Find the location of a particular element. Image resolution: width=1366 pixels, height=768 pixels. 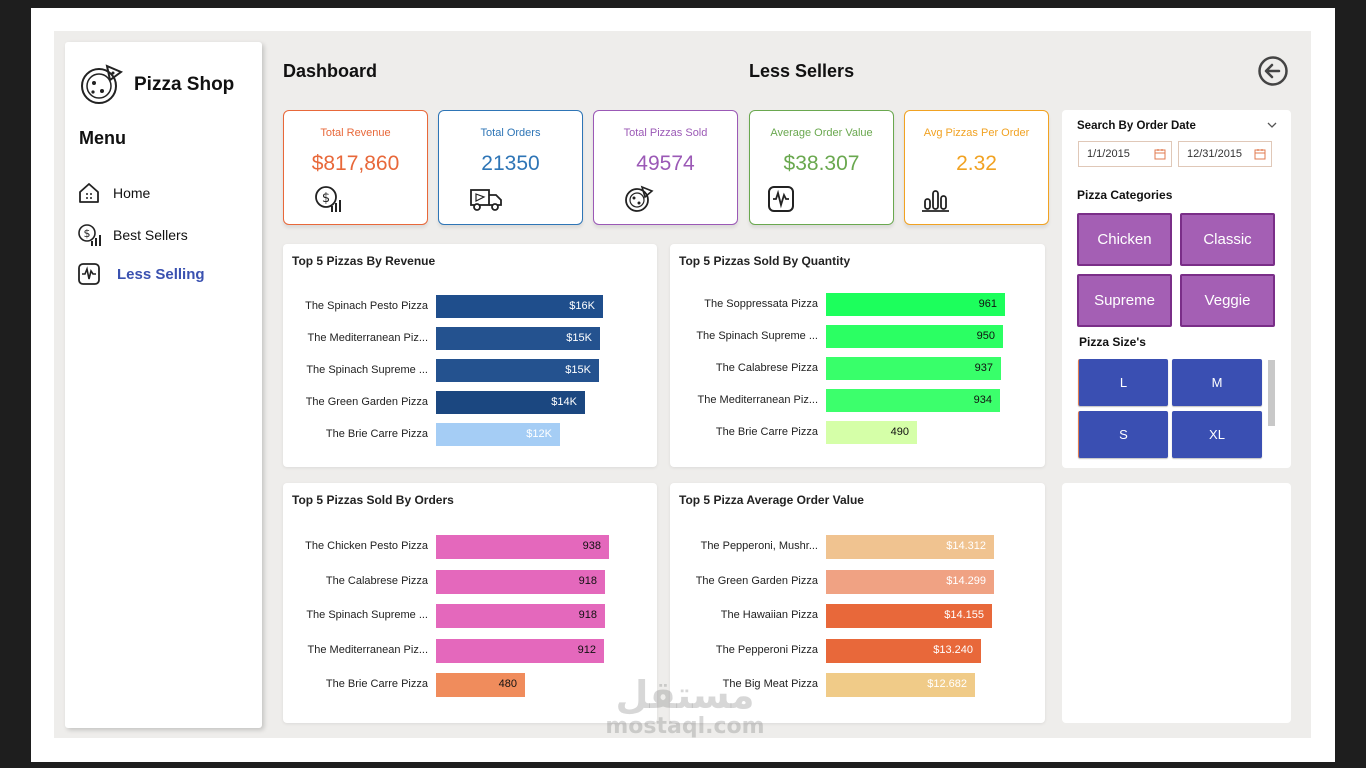

page-subtitle: Less Sellers is located at coordinates (802, 71).